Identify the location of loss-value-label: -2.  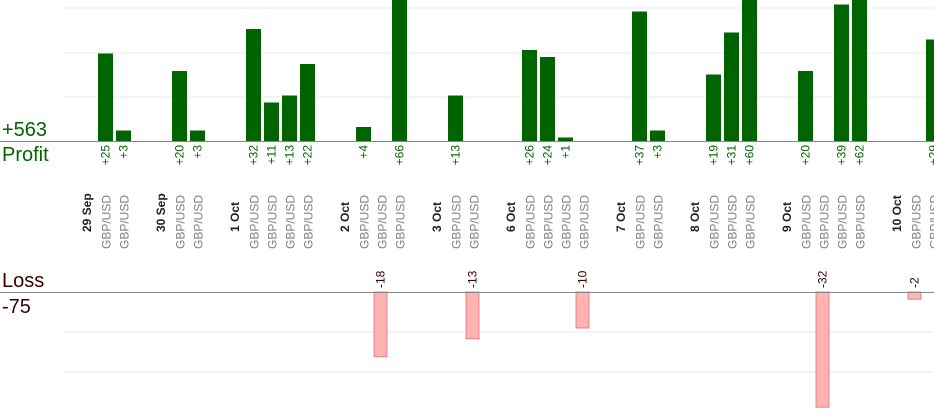
(915, 282).